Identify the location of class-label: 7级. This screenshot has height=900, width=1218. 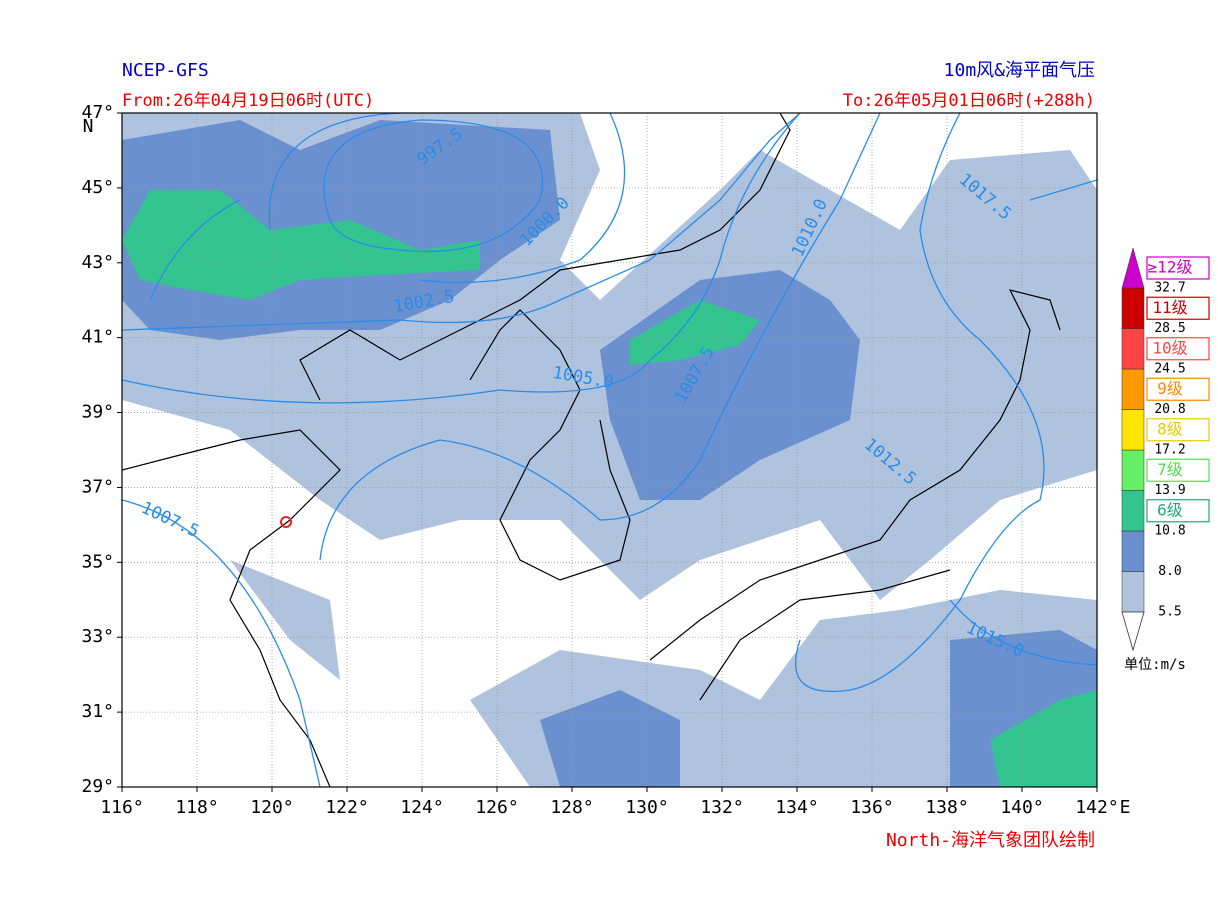
(1170, 469).